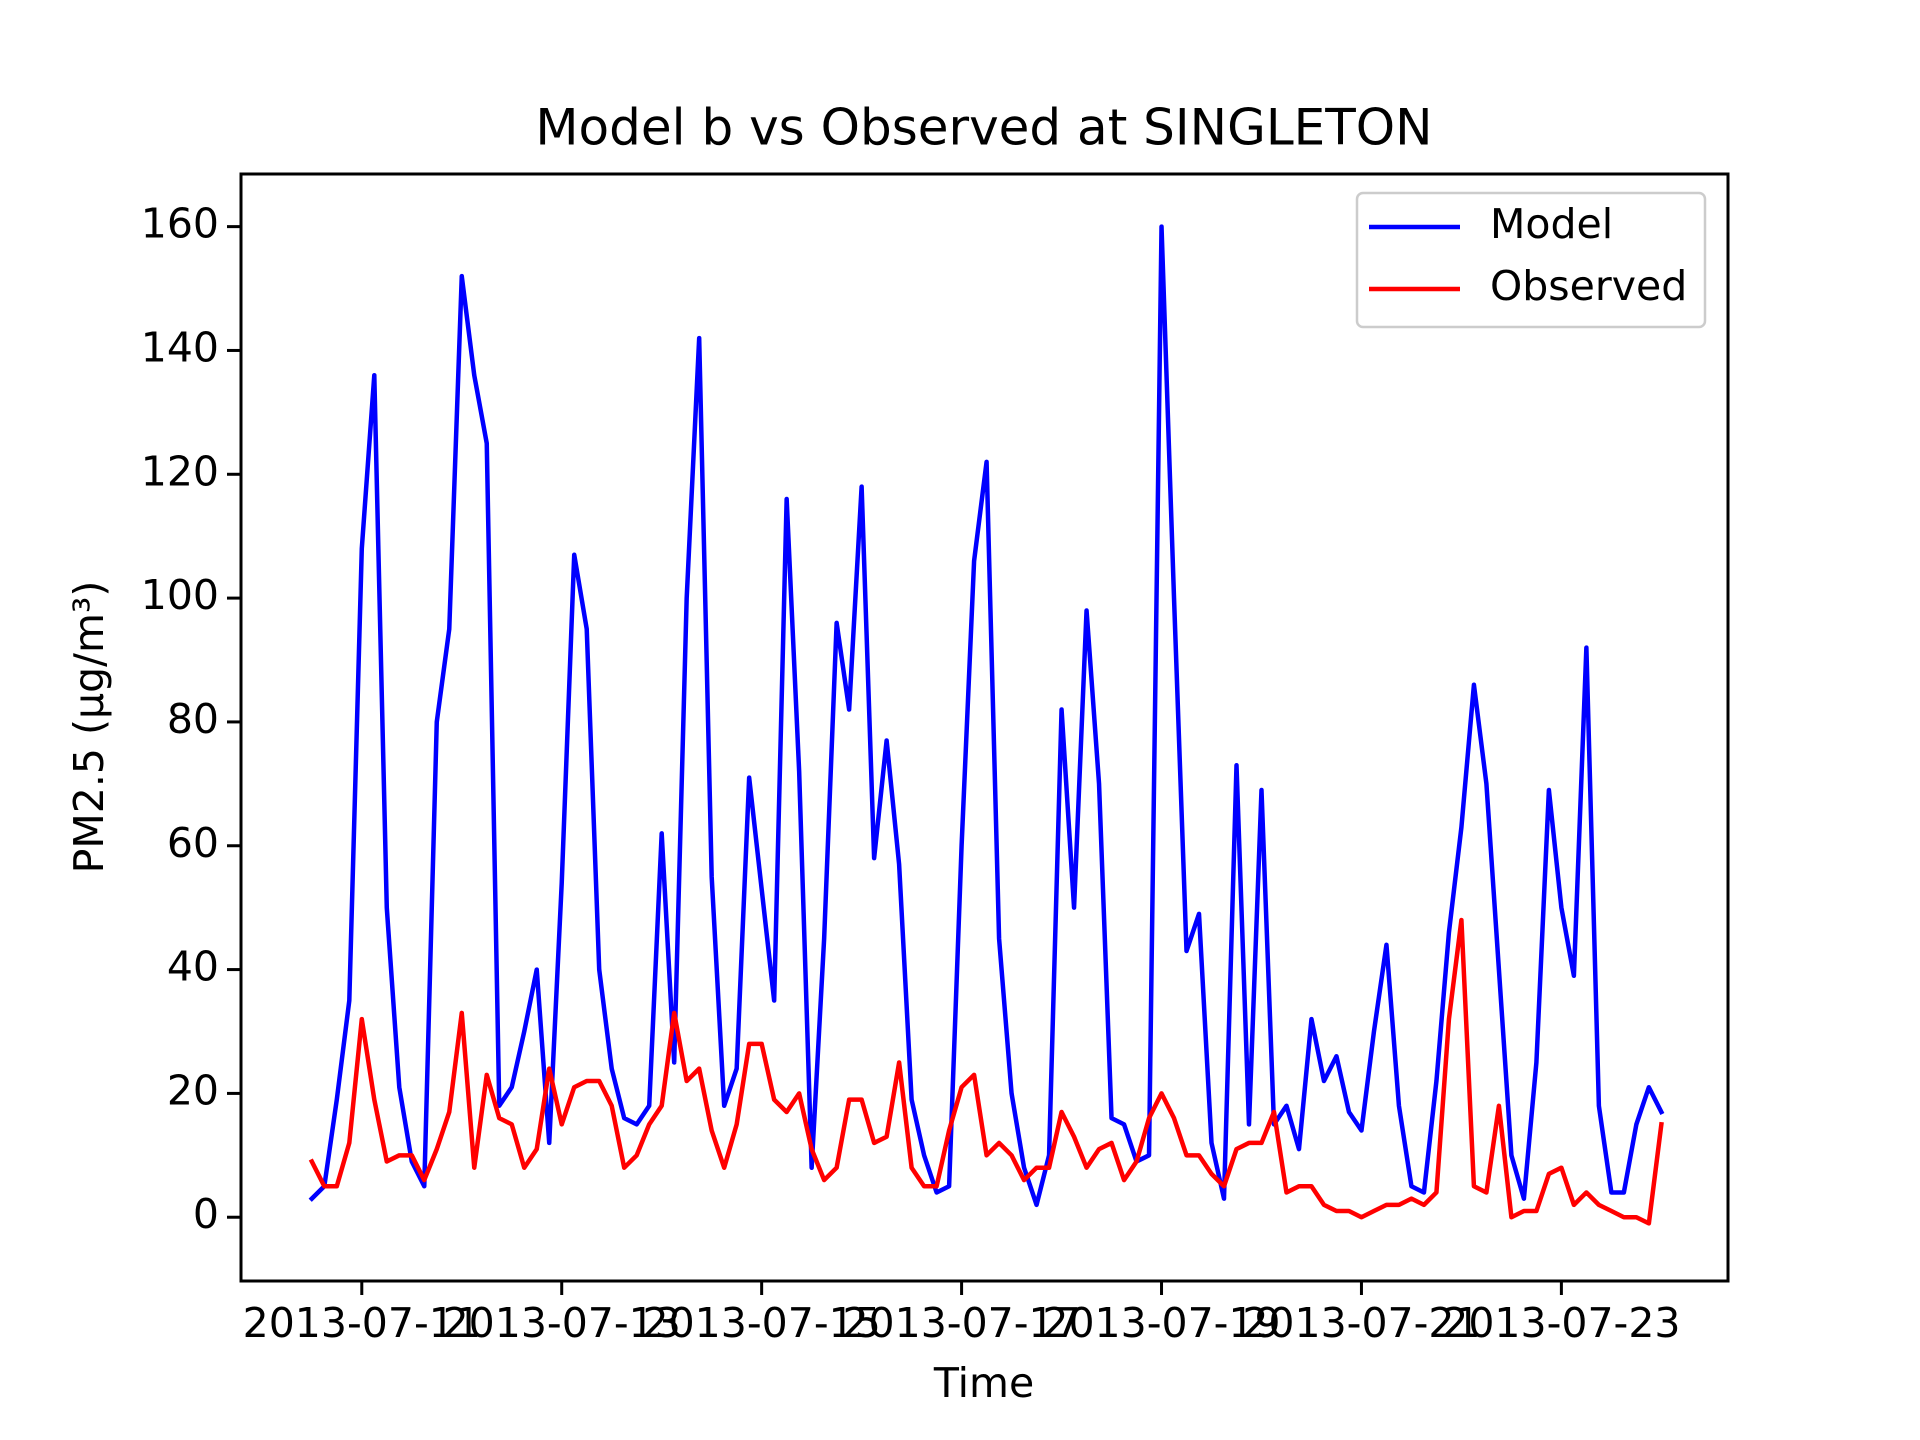  Describe the element at coordinates (983, 128) in the screenshot. I see `chart-title: Model b vs Observed at SINGLETON` at that location.